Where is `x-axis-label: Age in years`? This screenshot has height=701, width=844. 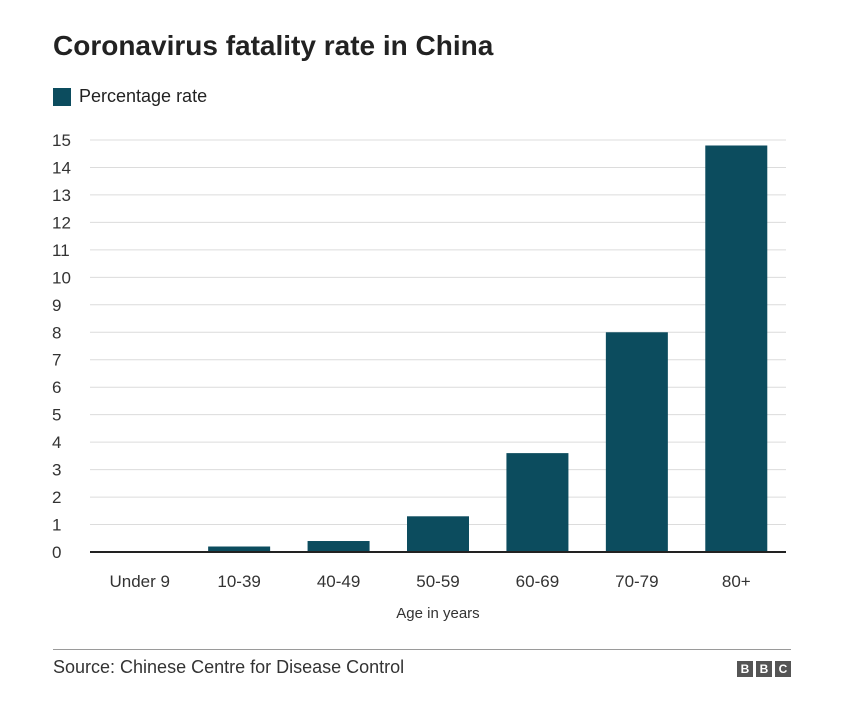
x-axis-label: Age in years is located at coordinates (437, 613).